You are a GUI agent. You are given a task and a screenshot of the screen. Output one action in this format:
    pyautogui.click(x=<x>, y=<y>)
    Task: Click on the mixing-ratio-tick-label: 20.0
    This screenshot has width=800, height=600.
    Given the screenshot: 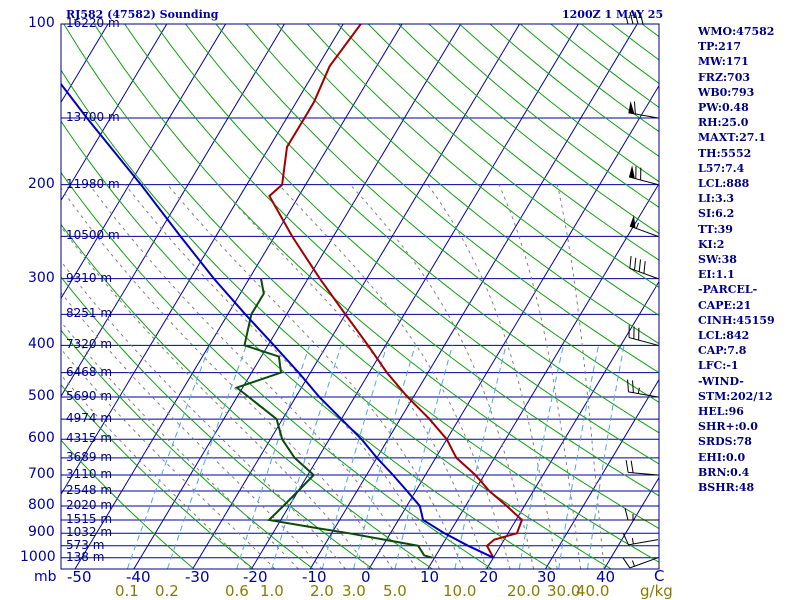 What is the action you would take?
    pyautogui.click(x=524, y=591)
    